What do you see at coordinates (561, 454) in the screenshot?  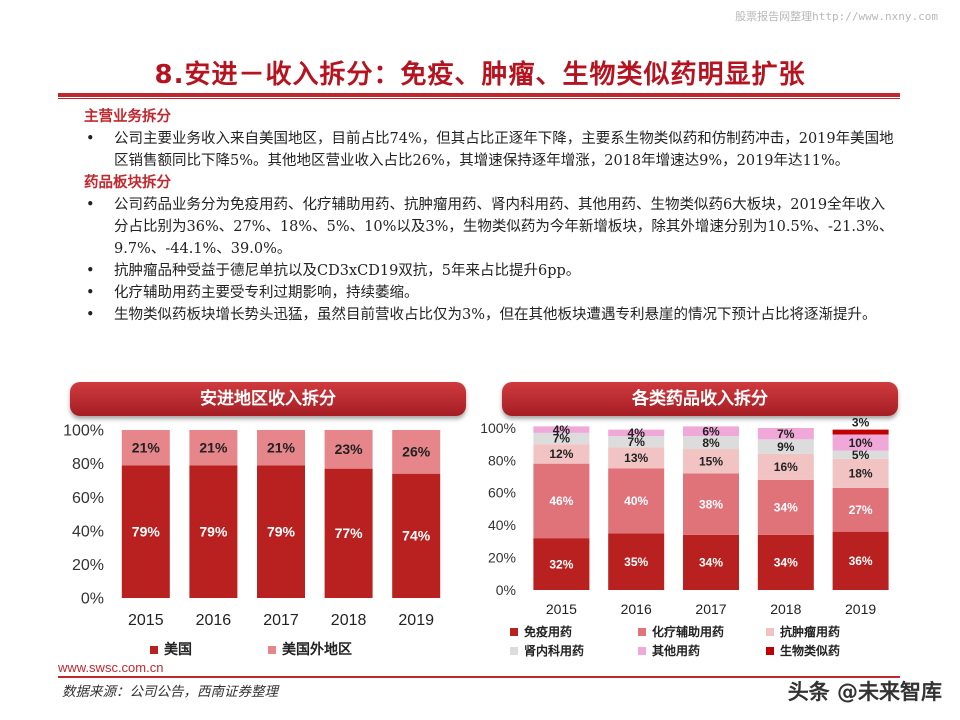 I see `data-label: 12%` at bounding box center [561, 454].